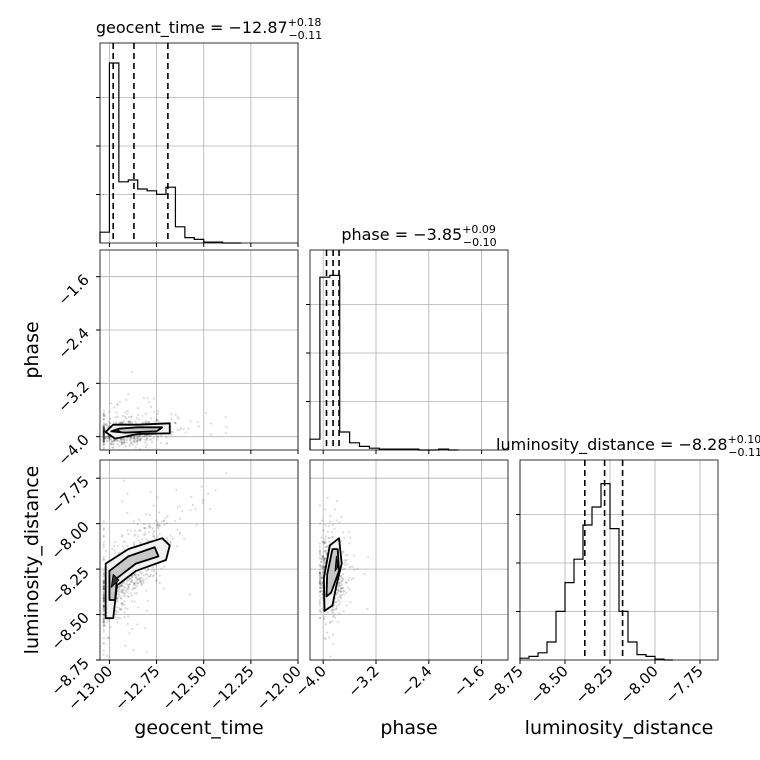  Describe the element at coordinates (198, 728) in the screenshot. I see `x-axis-label-geocent_time: geocent_time` at that location.